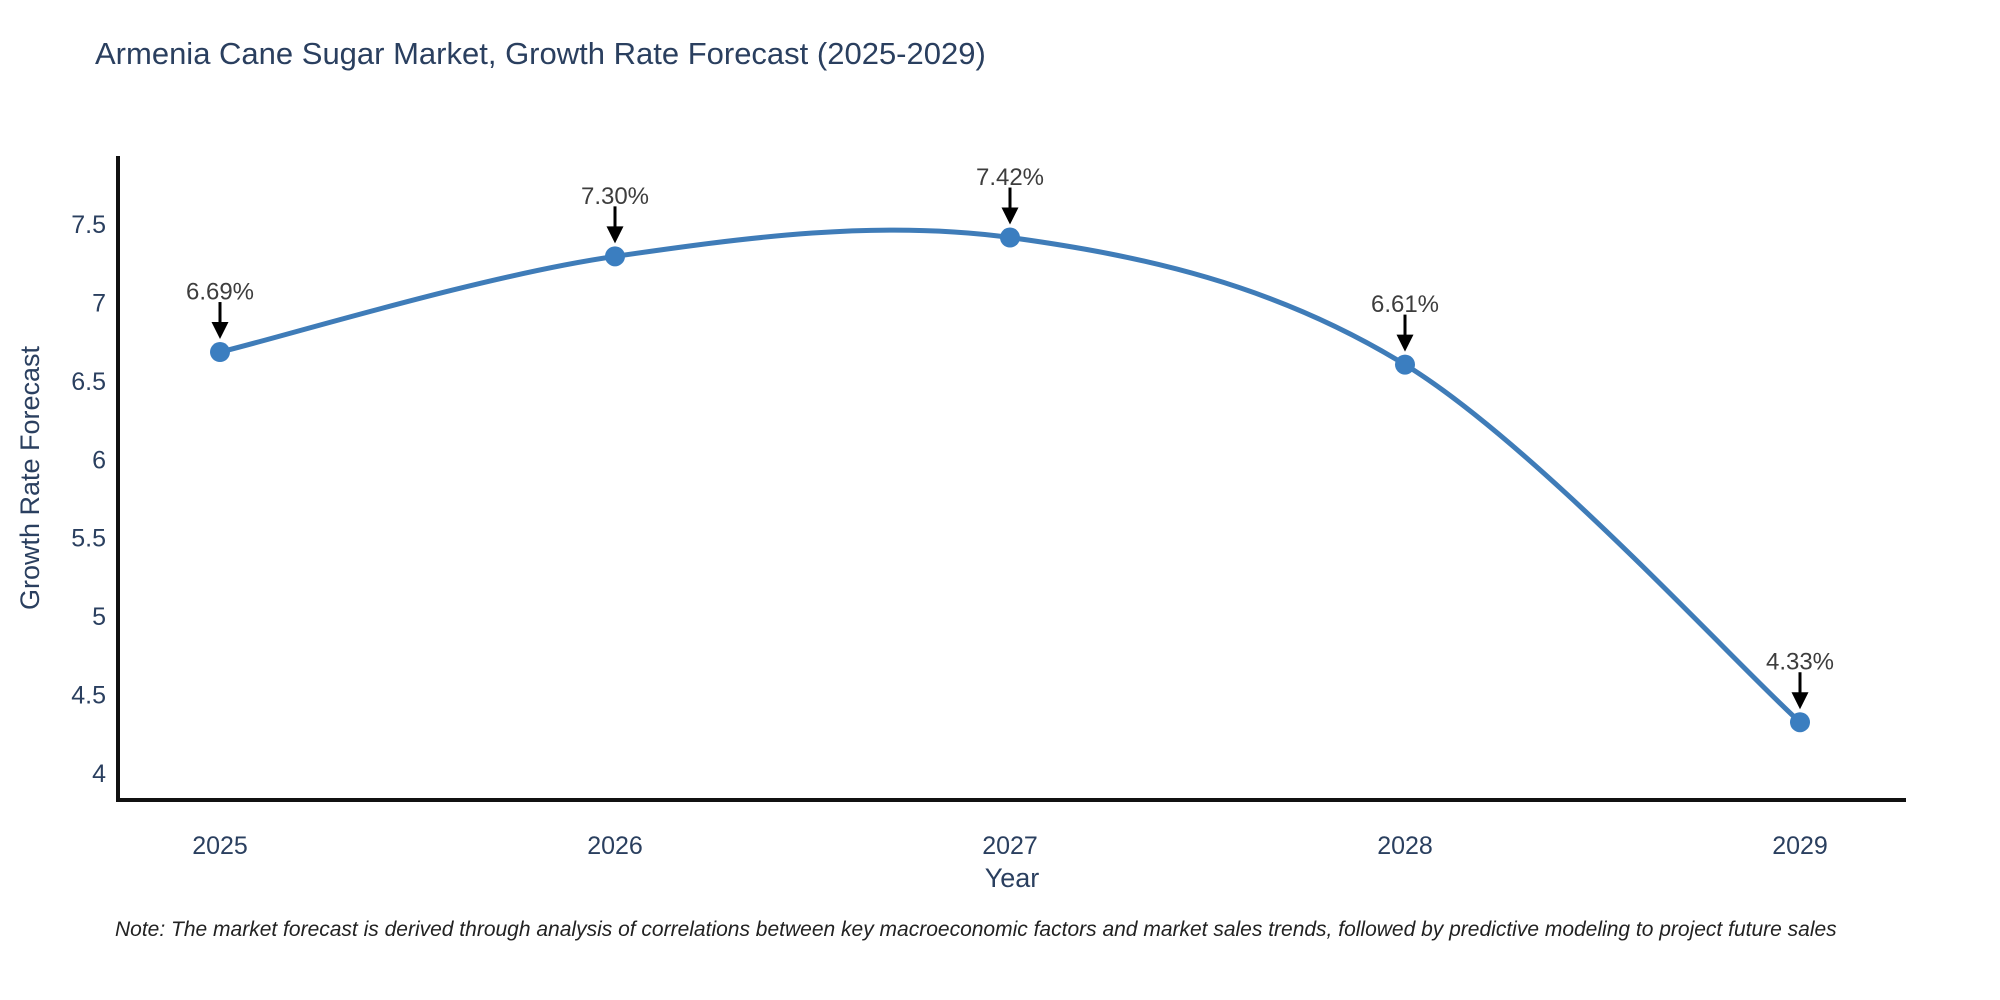 The image size is (2000, 1000). Describe the element at coordinates (1405, 343) in the screenshot. I see `annotation-arrowhead-2028` at that location.